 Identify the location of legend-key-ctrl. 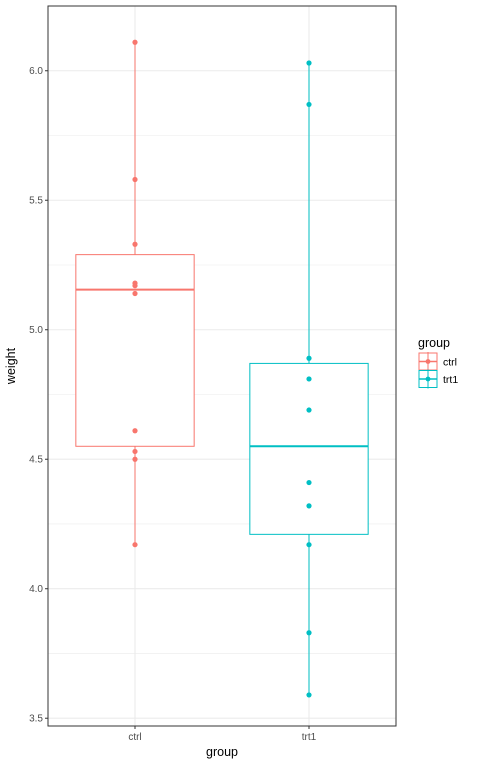
(428, 361).